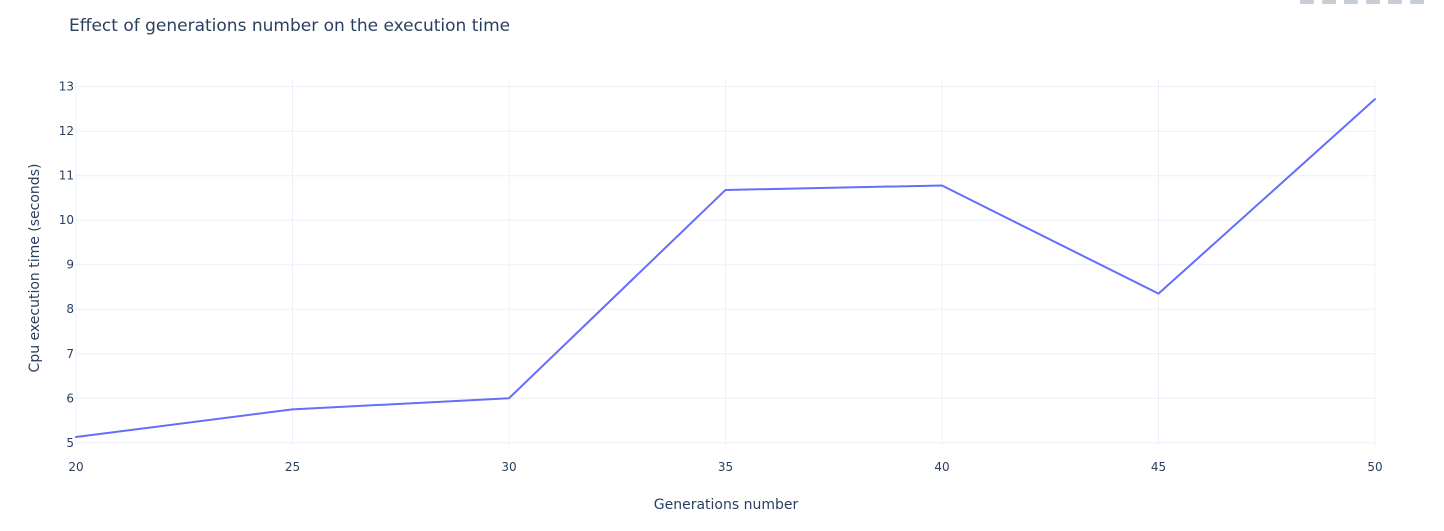 This screenshot has height=531, width=1444. What do you see at coordinates (941, 467) in the screenshot?
I see `x-tick-label: 40` at bounding box center [941, 467].